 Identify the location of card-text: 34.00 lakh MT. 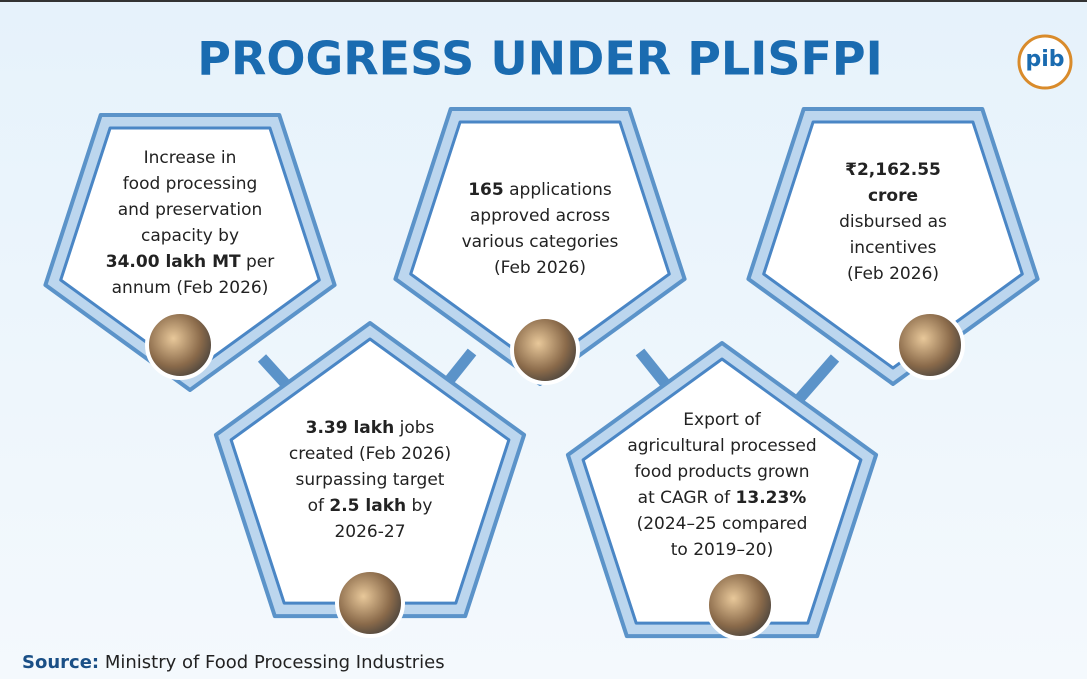
(173, 262).